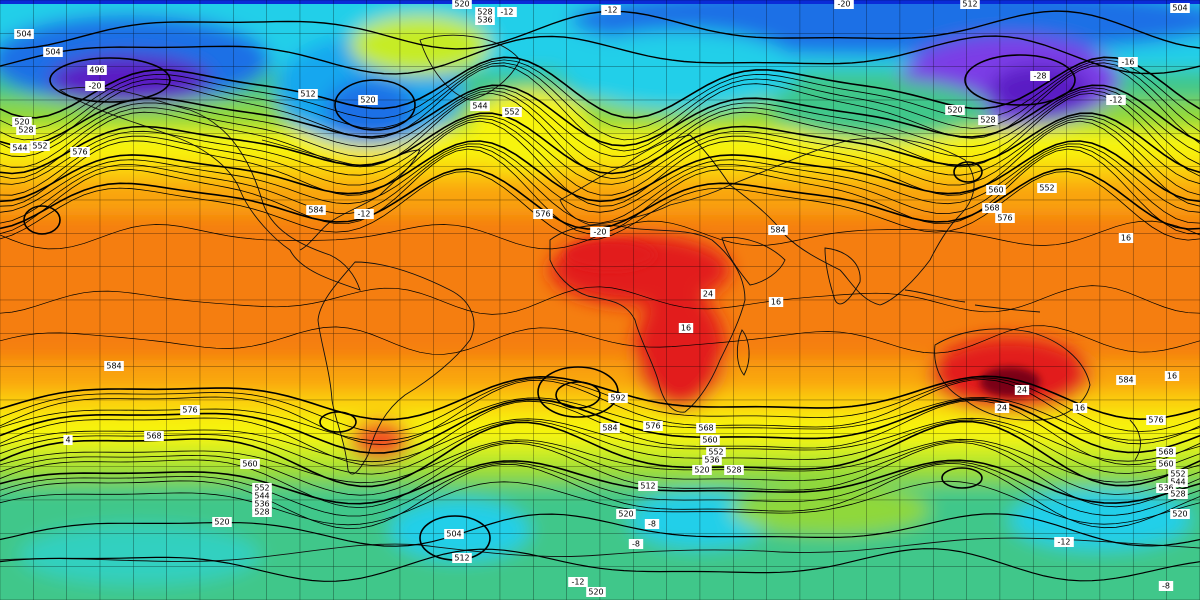 The image size is (1200, 600). What do you see at coordinates (1127, 62) in the screenshot?
I see `contour-label-text: -16` at bounding box center [1127, 62].